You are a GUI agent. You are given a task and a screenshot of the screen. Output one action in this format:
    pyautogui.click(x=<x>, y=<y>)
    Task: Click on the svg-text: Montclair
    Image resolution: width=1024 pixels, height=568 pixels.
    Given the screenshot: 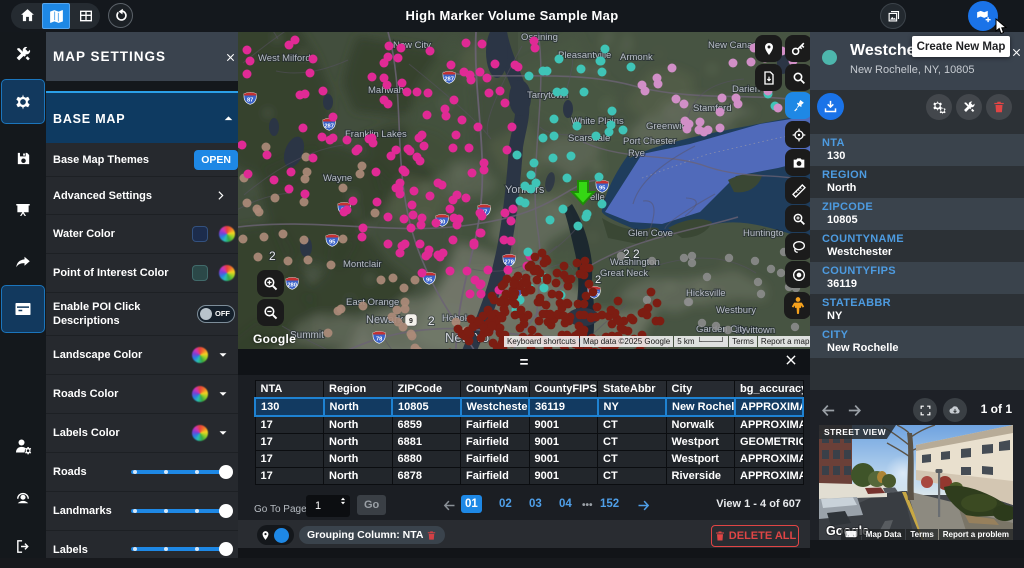 What is the action you would take?
    pyautogui.click(x=362, y=264)
    